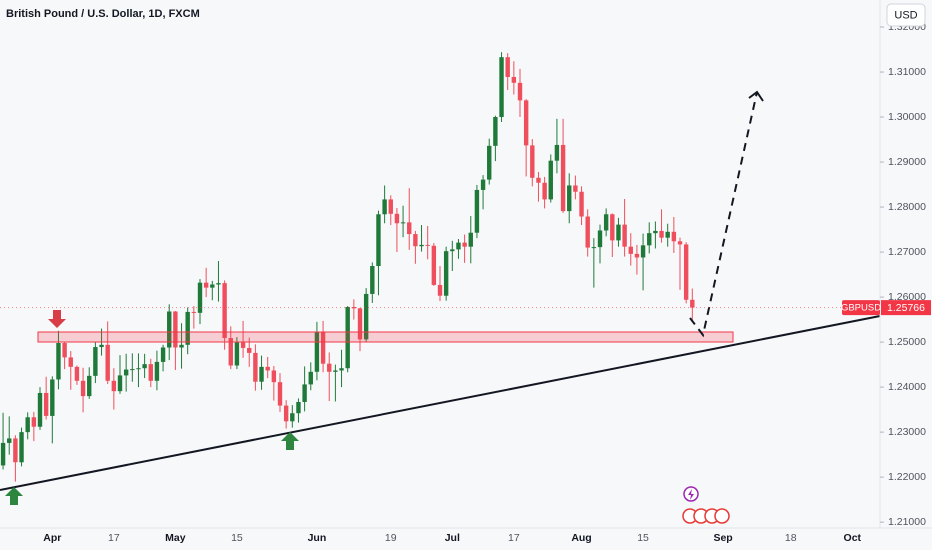 Image resolution: width=932 pixels, height=550 pixels. I want to click on y-tick-label: 1.25000, so click(907, 342).